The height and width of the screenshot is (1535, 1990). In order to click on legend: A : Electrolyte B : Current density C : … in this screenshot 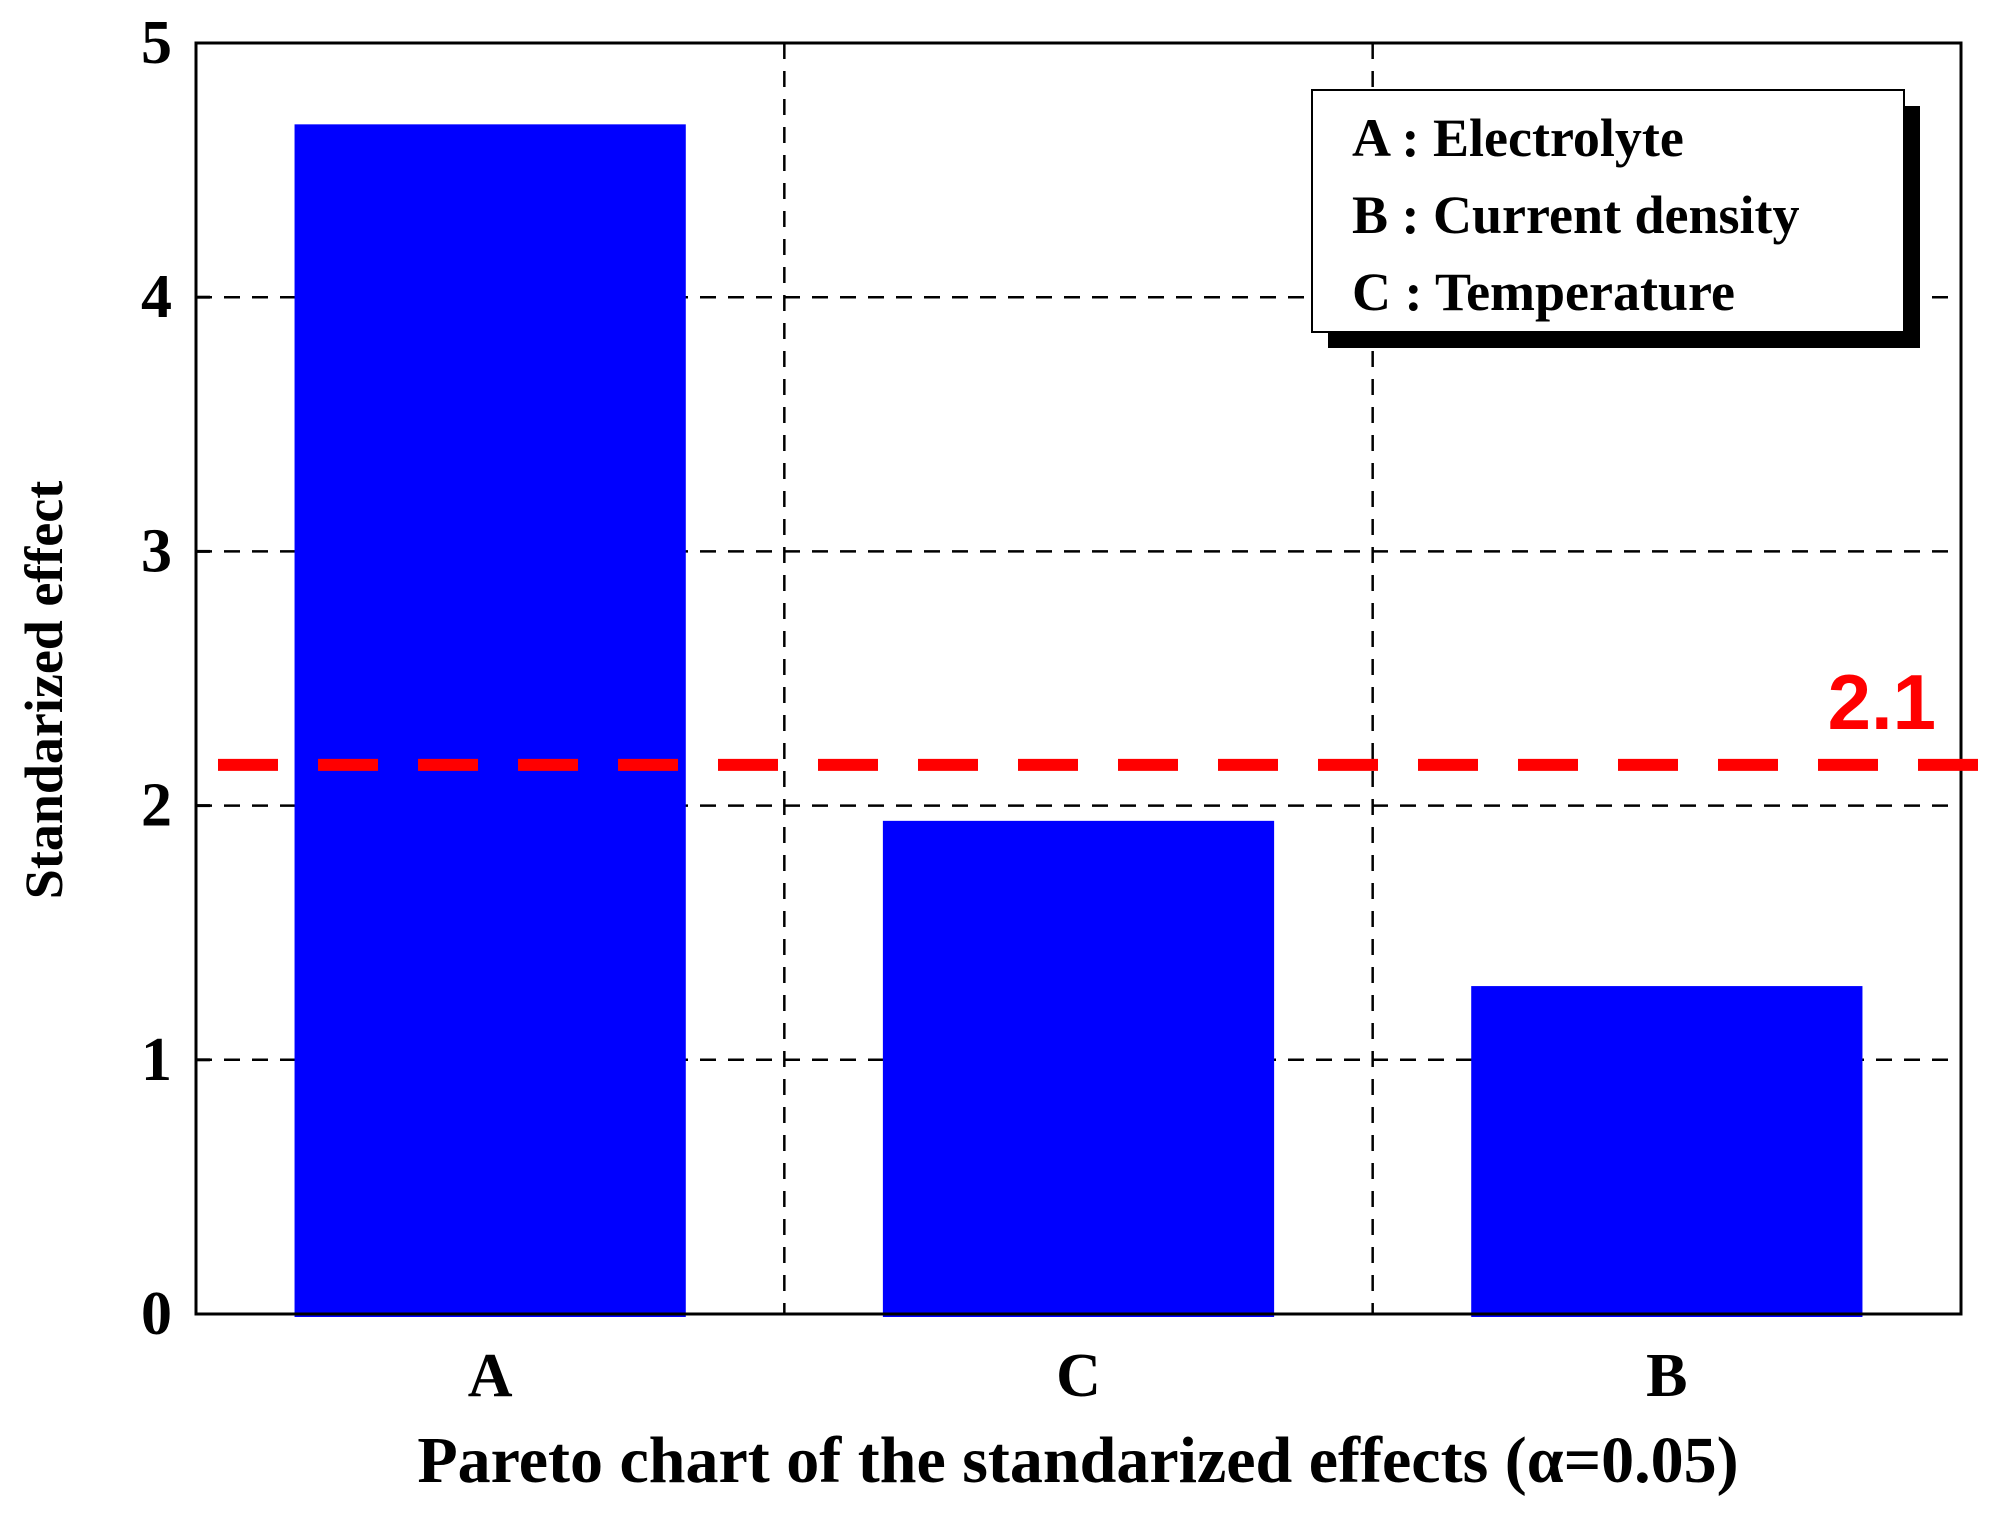, I will do `click(1615, 218)`.